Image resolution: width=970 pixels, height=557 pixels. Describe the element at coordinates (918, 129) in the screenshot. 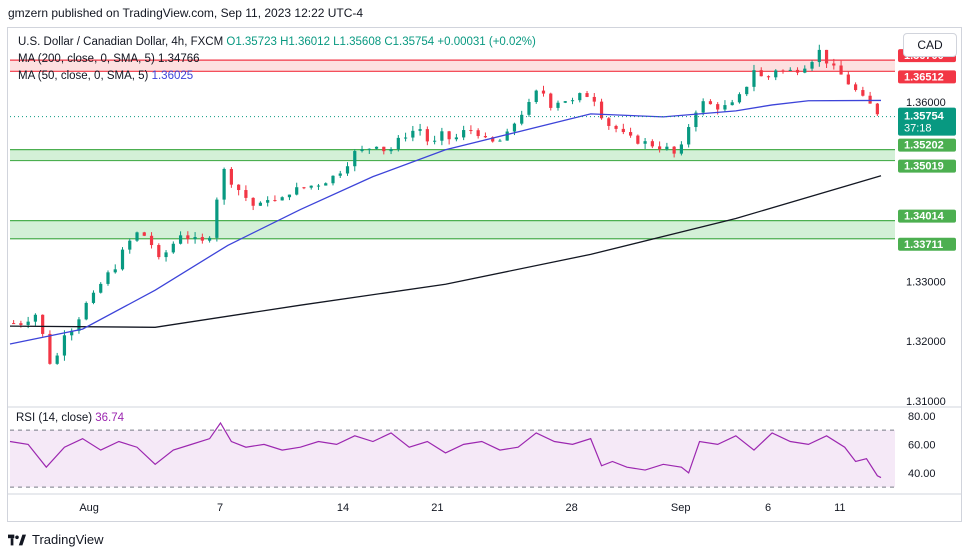

I see `countdown-label: 37:18` at that location.